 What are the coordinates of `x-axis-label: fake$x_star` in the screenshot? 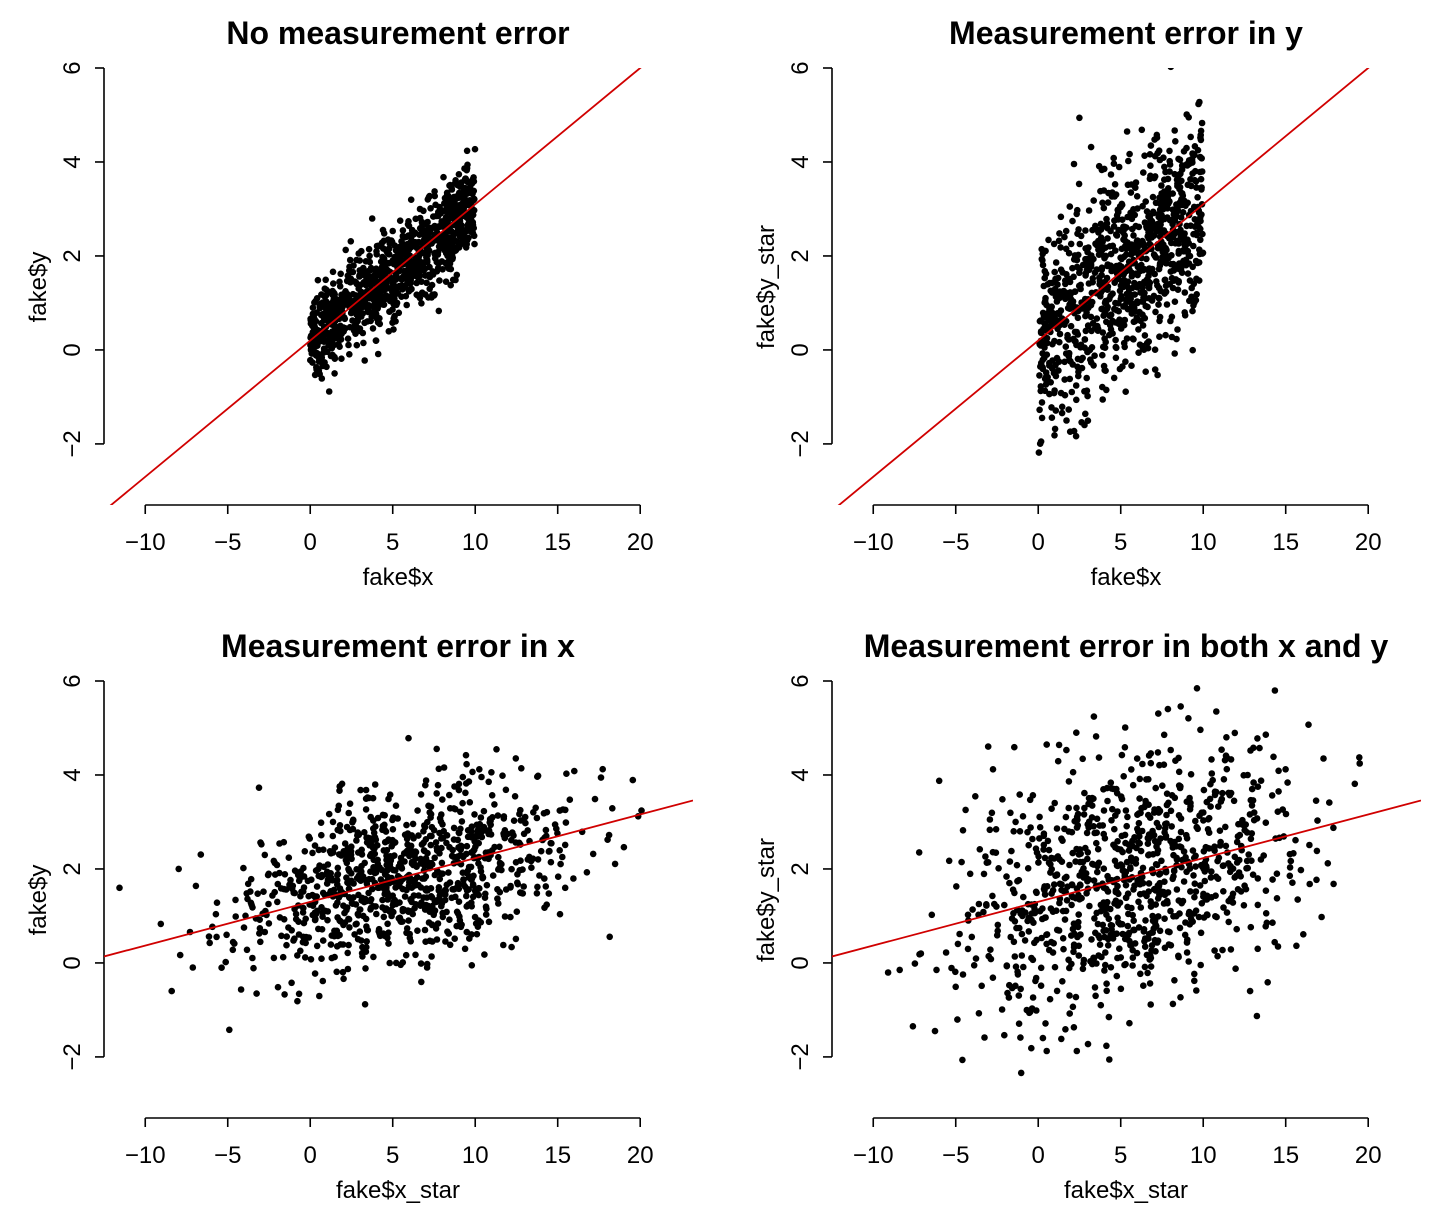 It's located at (1126, 1190).